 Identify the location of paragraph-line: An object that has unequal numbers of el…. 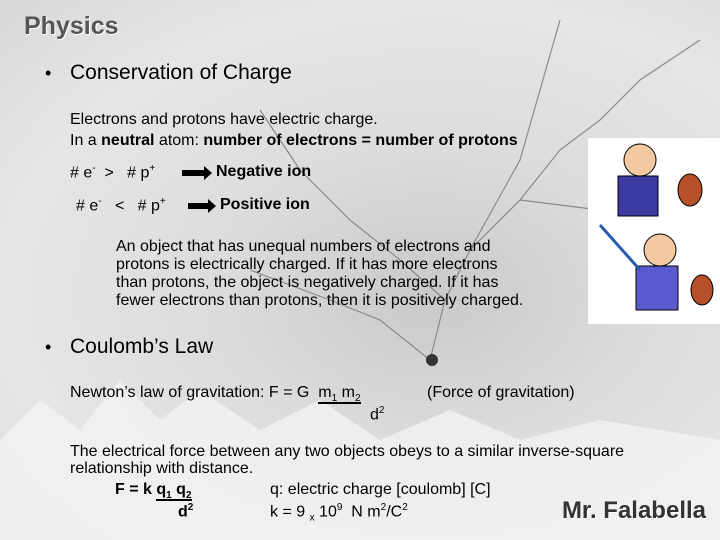
(303, 246).